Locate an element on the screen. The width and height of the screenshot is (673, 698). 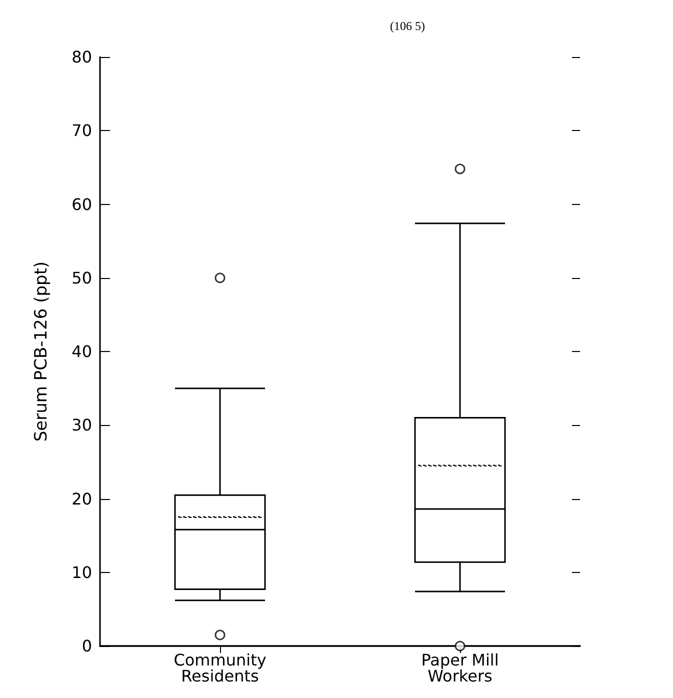
text: (106 5) is located at coordinates (407, 26).